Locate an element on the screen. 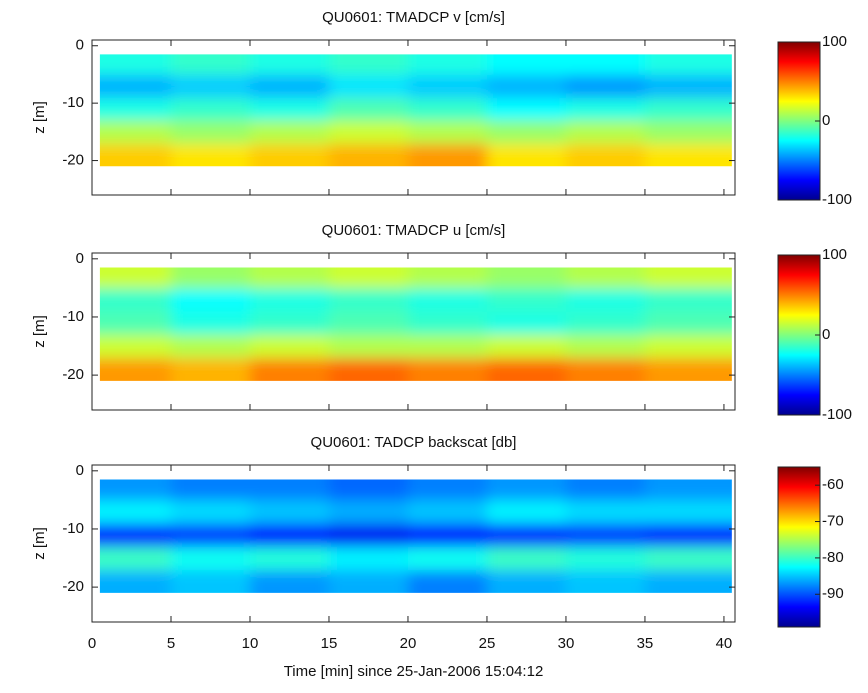 This screenshot has height=693, width=868. colorbar-tick-label: -80 is located at coordinates (833, 557).